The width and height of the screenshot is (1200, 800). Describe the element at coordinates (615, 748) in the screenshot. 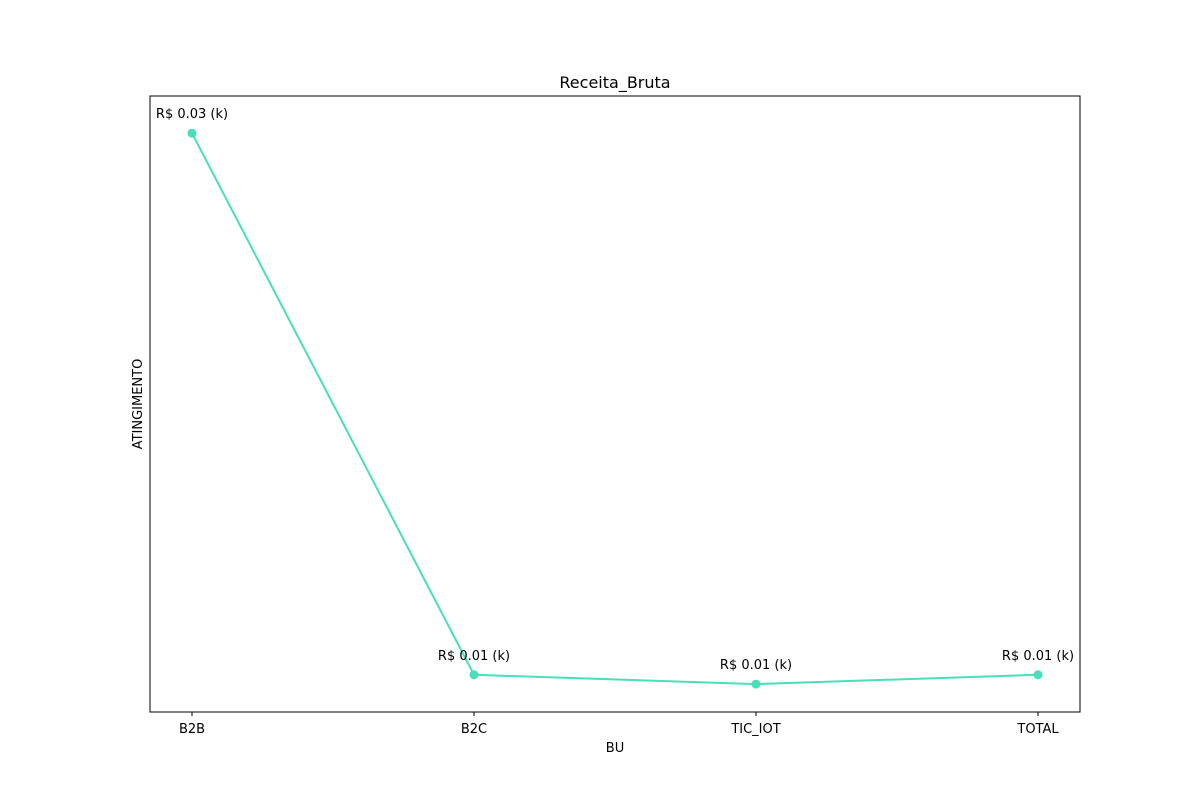

I see `x-axis-label: BU` at that location.